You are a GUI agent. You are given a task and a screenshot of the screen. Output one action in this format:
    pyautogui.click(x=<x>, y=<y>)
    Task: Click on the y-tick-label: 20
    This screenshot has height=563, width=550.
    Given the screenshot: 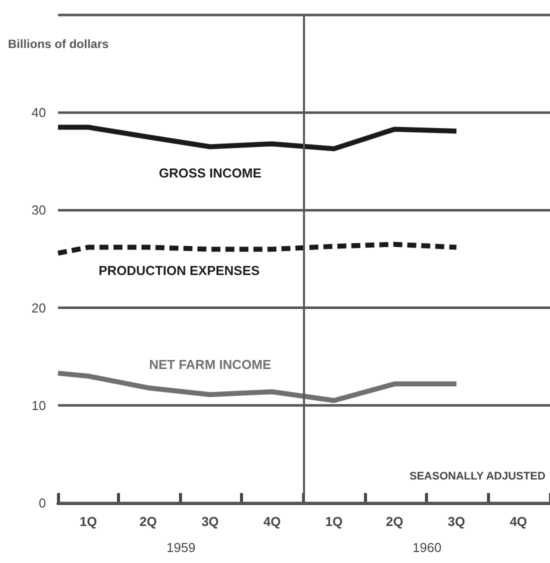 What is the action you would take?
    pyautogui.click(x=39, y=308)
    